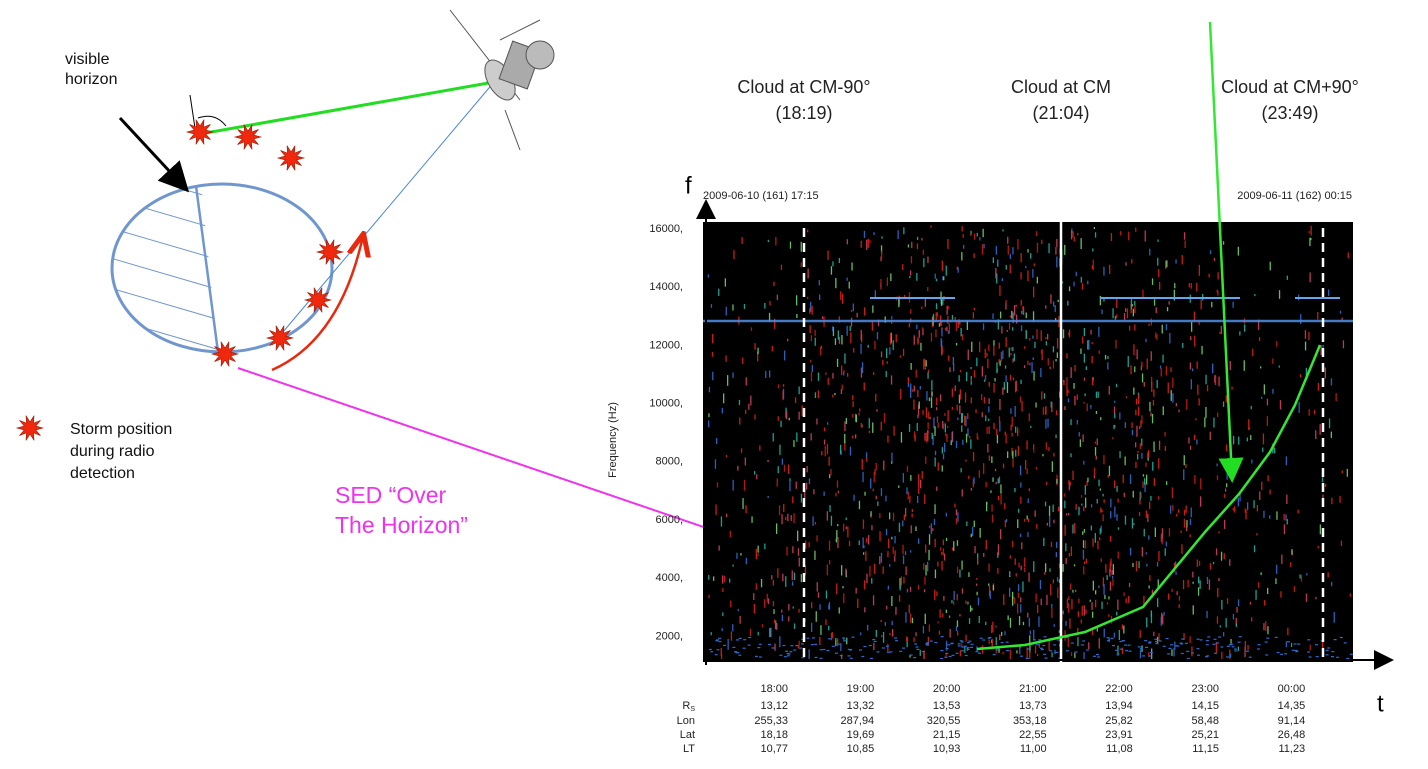 The image size is (1428, 769). I want to click on y-axis-title: Frequency (Hz), so click(613, 440).